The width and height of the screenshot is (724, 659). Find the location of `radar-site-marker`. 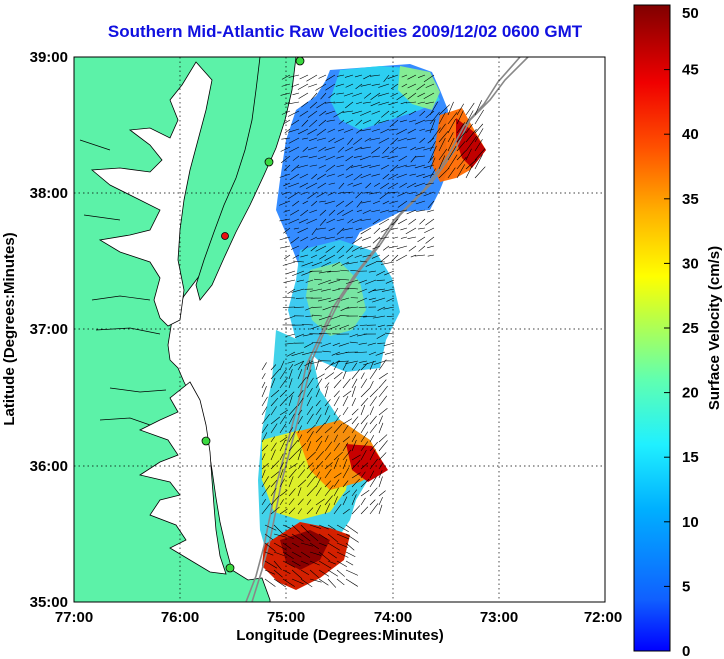

radar-site-marker is located at coordinates (230, 568).